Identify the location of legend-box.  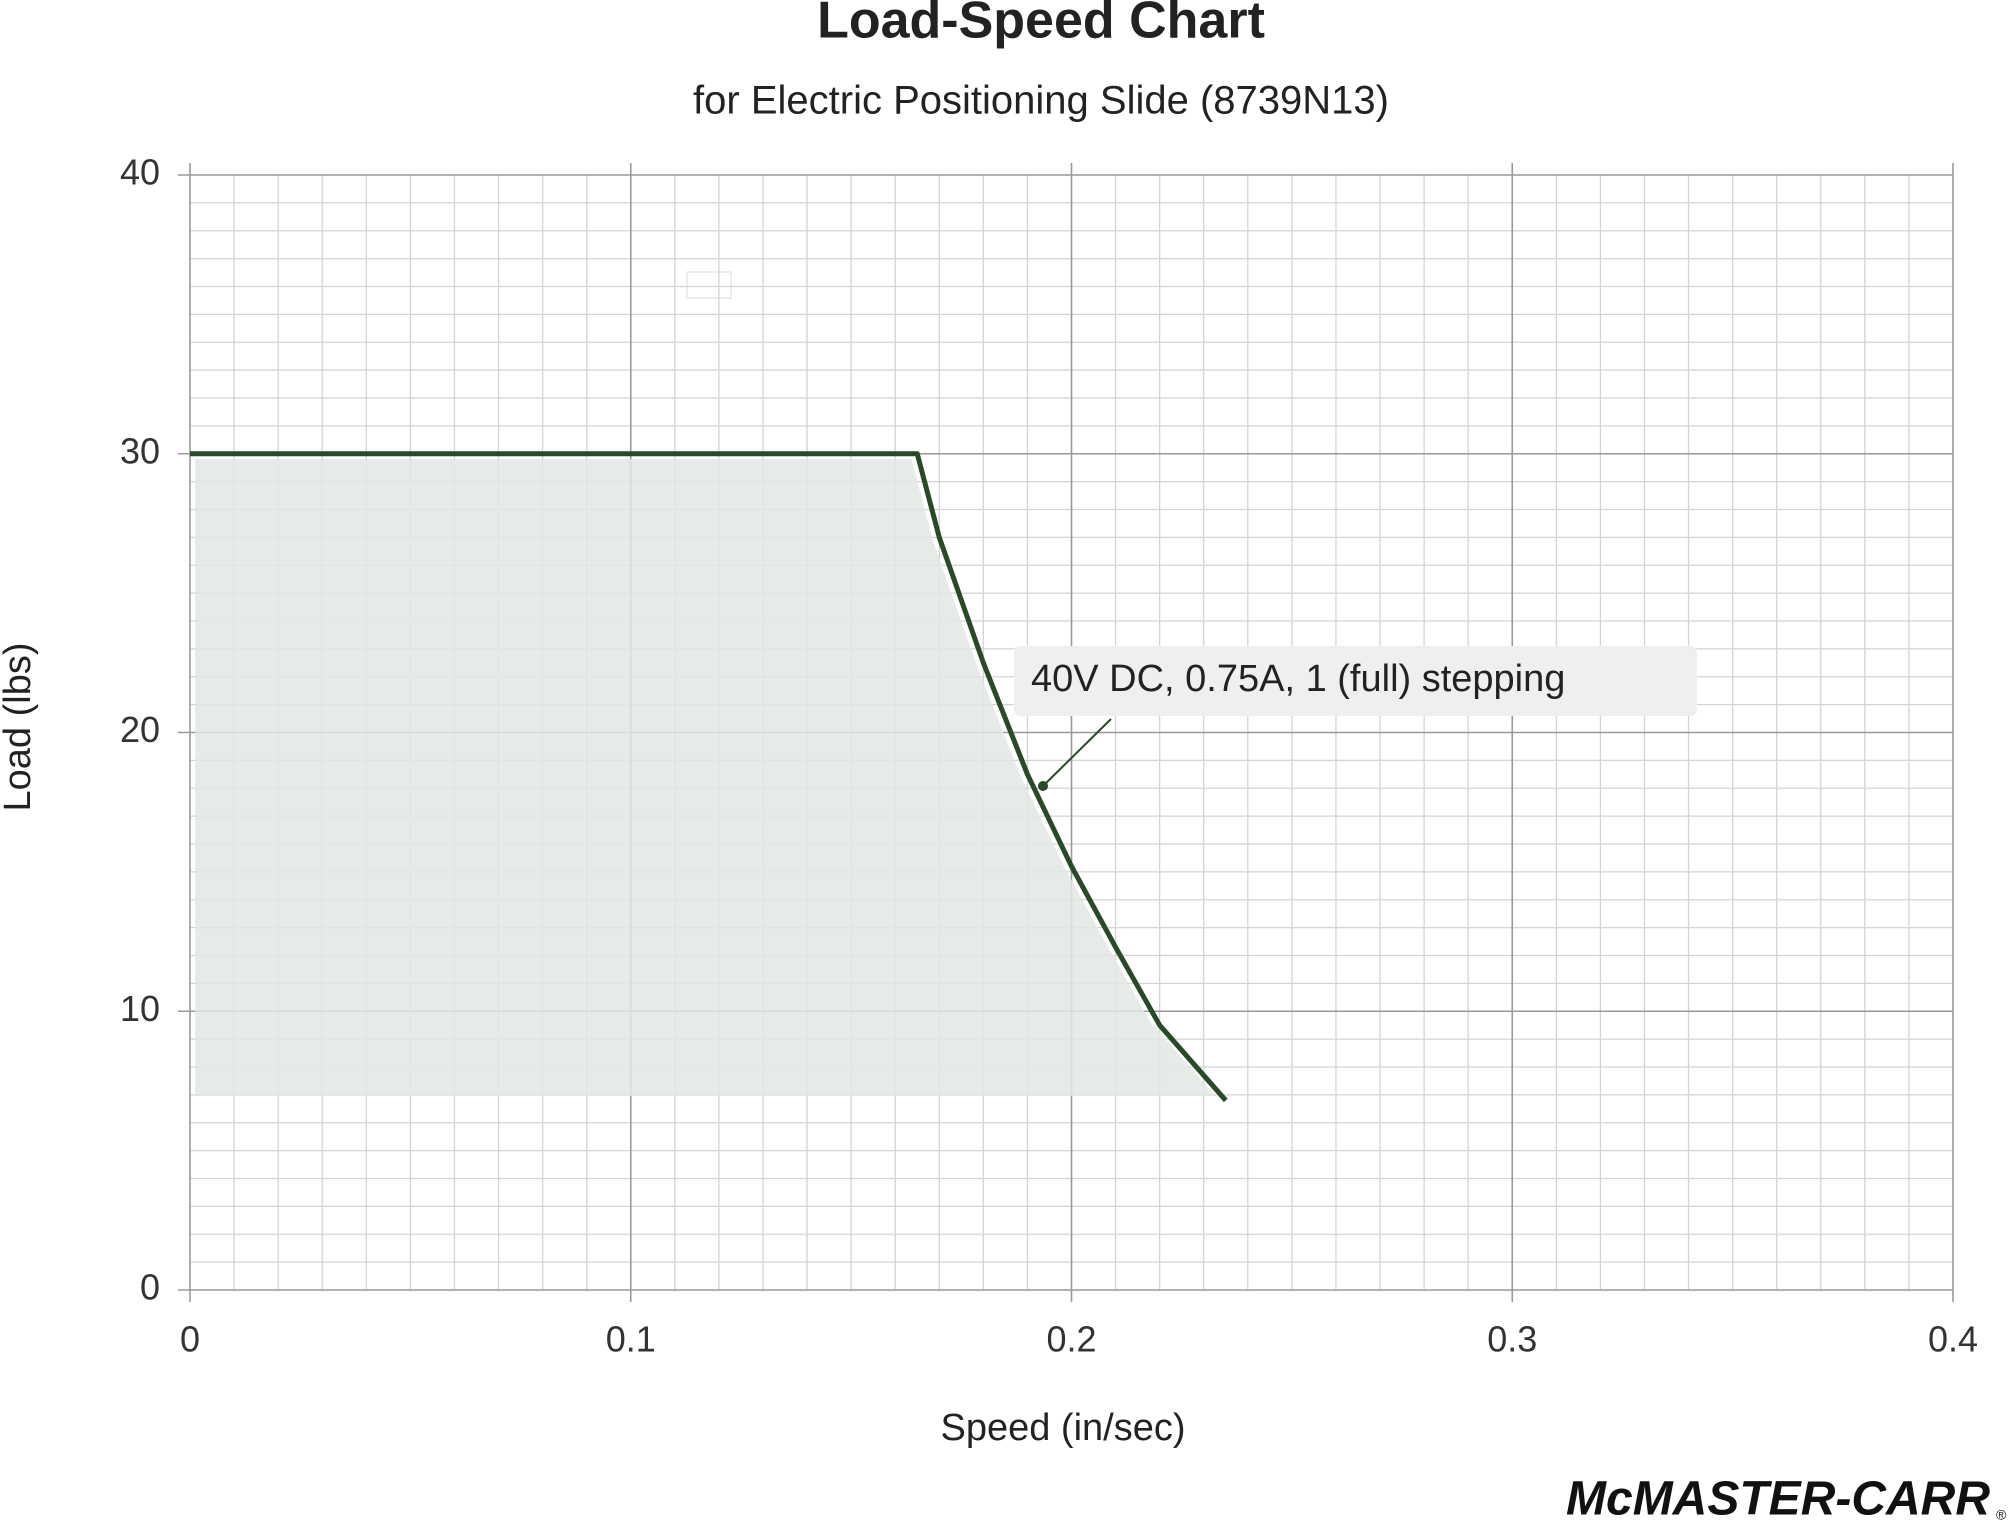
(709, 285).